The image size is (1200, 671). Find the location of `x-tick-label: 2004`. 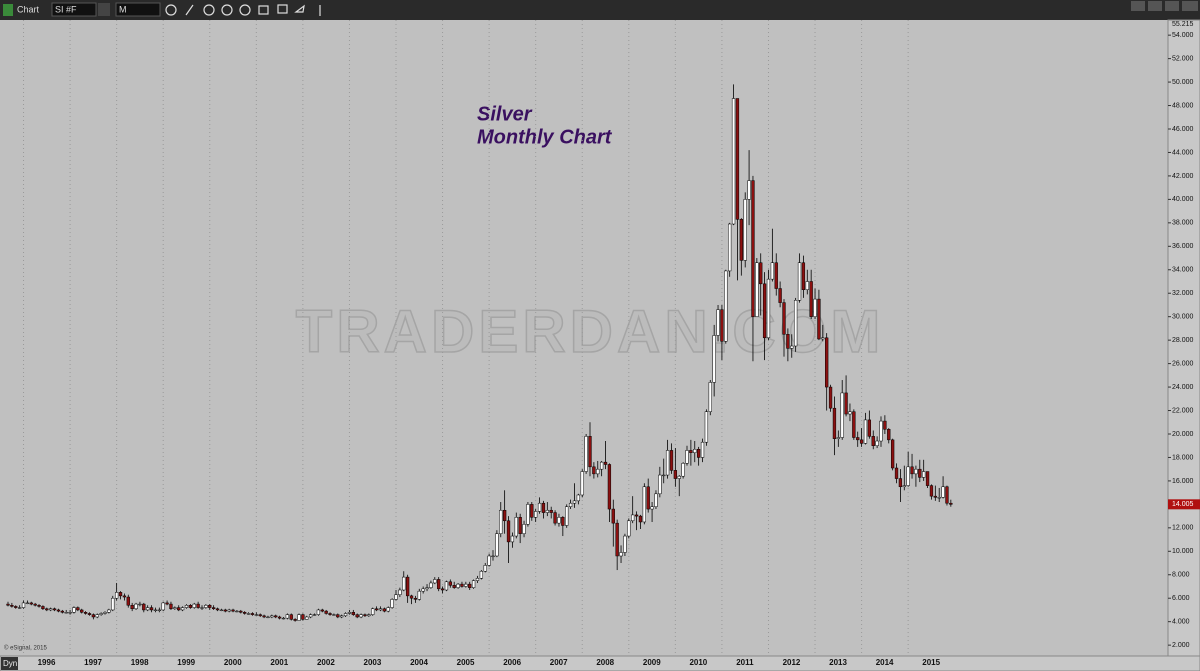

x-tick-label: 2004 is located at coordinates (419, 662).